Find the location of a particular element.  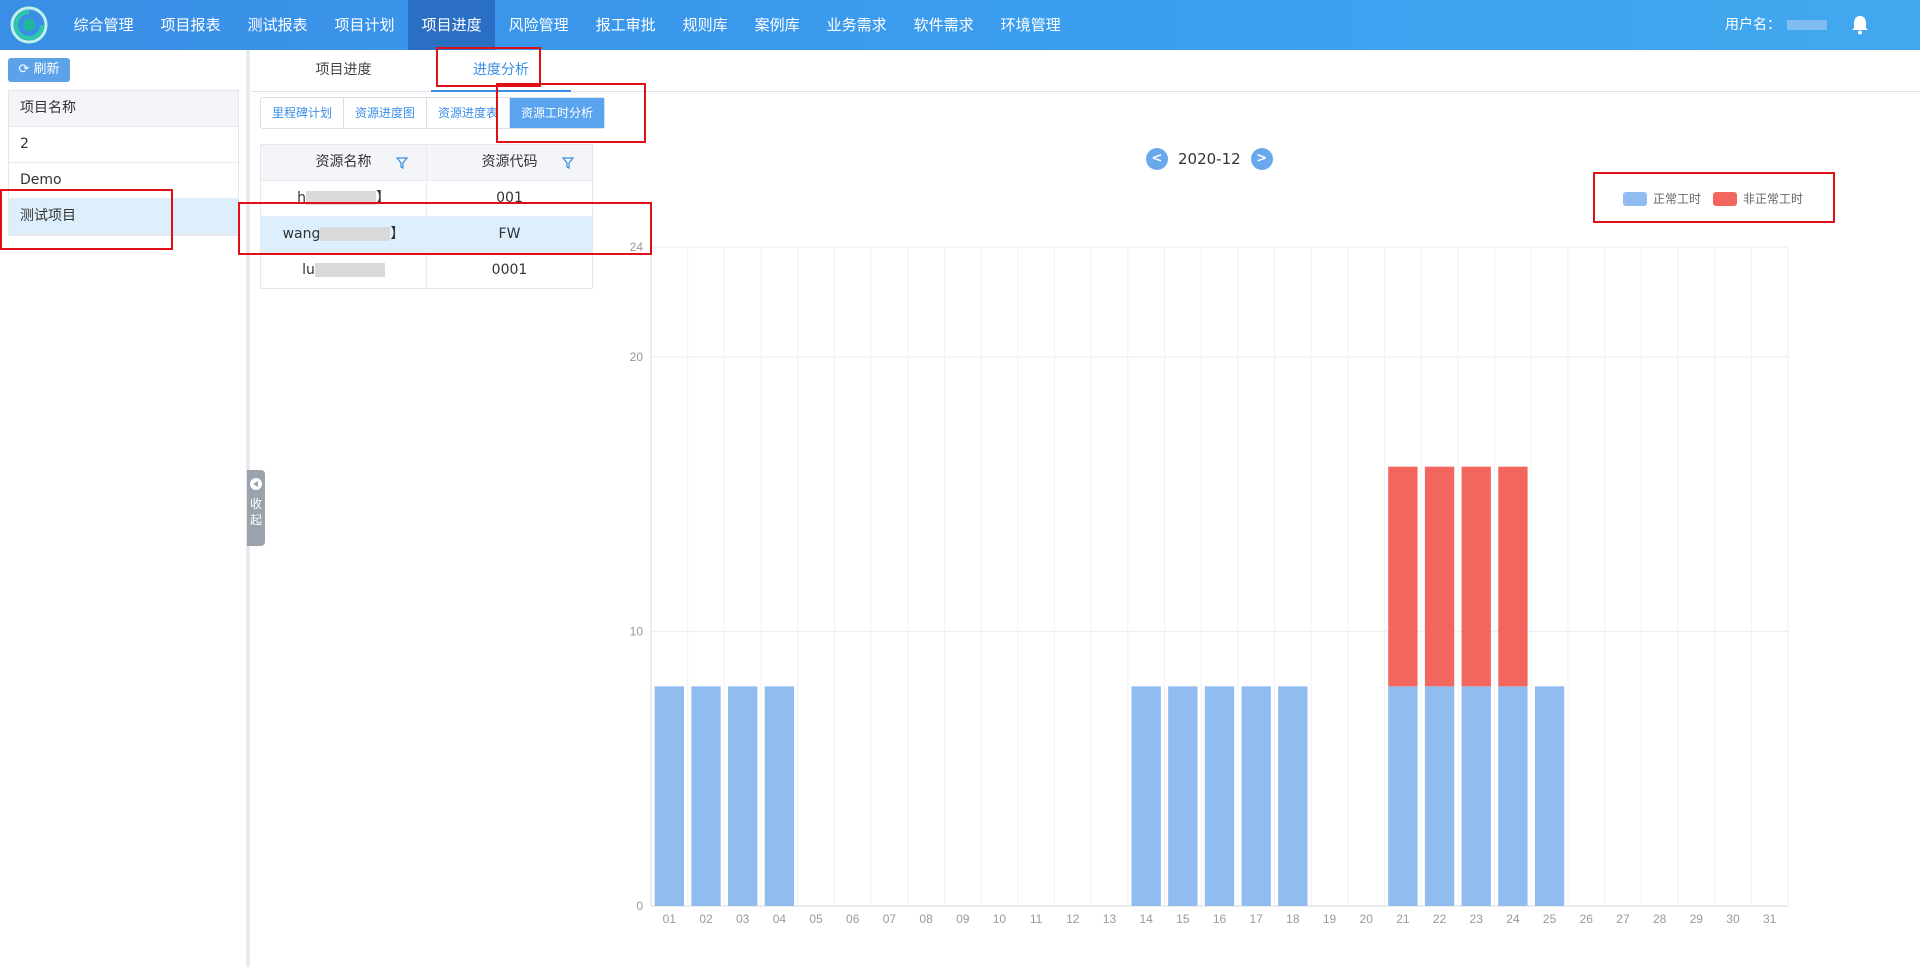

y-tick-label: 24 is located at coordinates (637, 247).